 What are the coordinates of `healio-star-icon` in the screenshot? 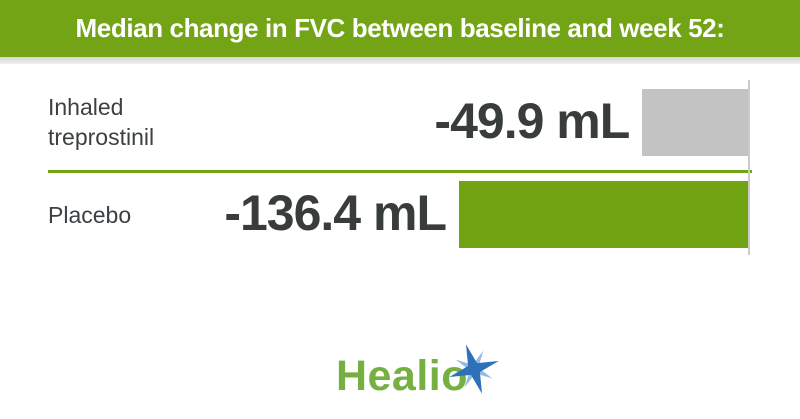 It's located at (474, 369).